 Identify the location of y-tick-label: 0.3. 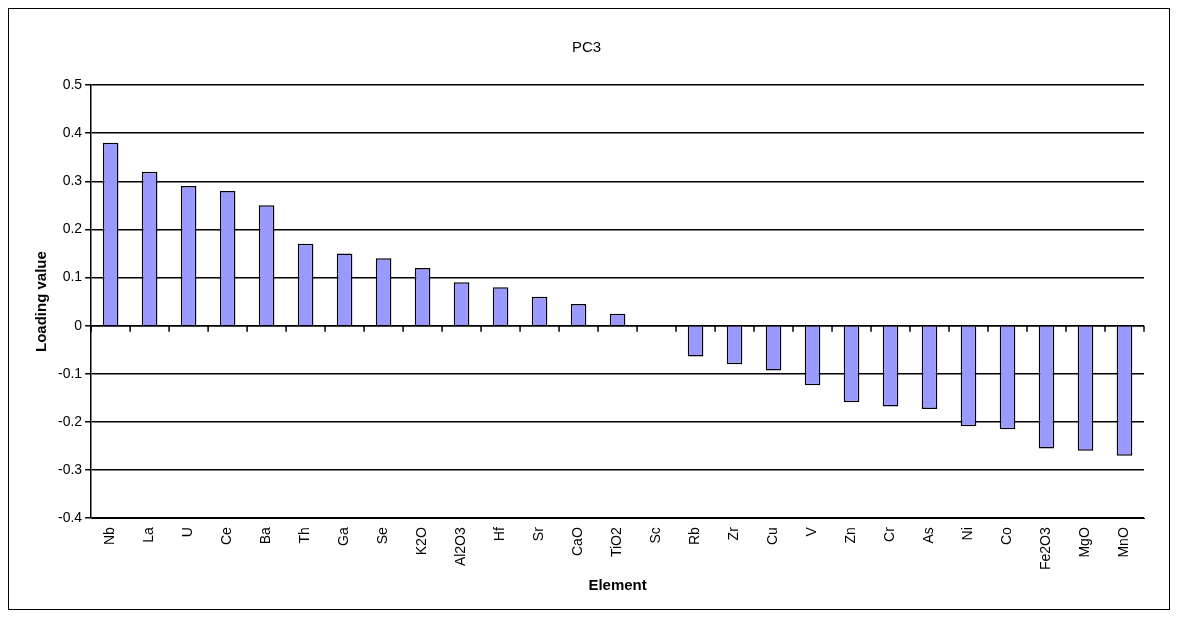
(72, 180).